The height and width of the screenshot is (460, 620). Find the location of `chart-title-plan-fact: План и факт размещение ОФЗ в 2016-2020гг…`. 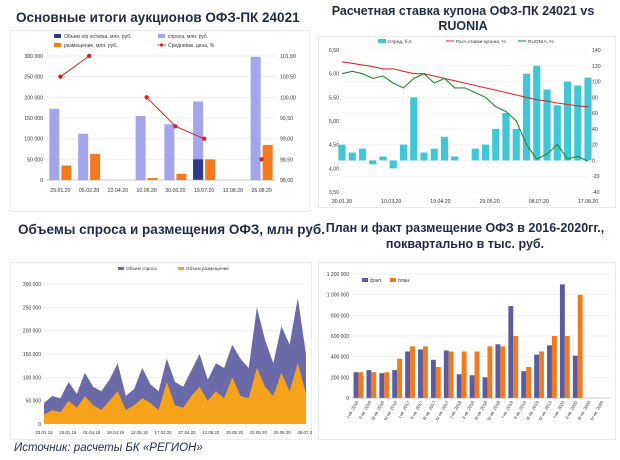

chart-title-plan-fact: План и факт размещение ОФЗ в 2016-2020гг… is located at coordinates (465, 236).